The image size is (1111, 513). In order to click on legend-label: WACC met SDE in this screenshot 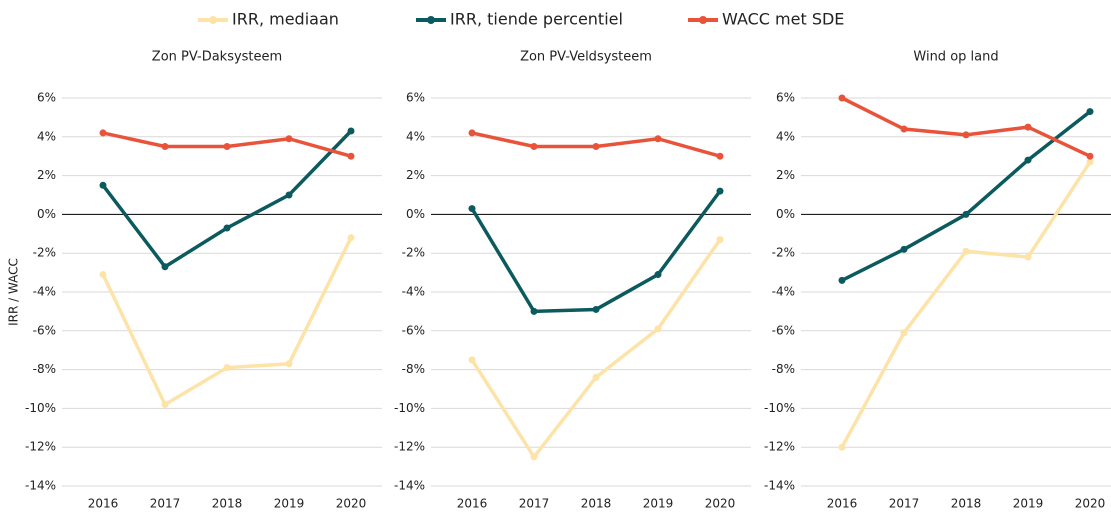, I will do `click(783, 19)`.